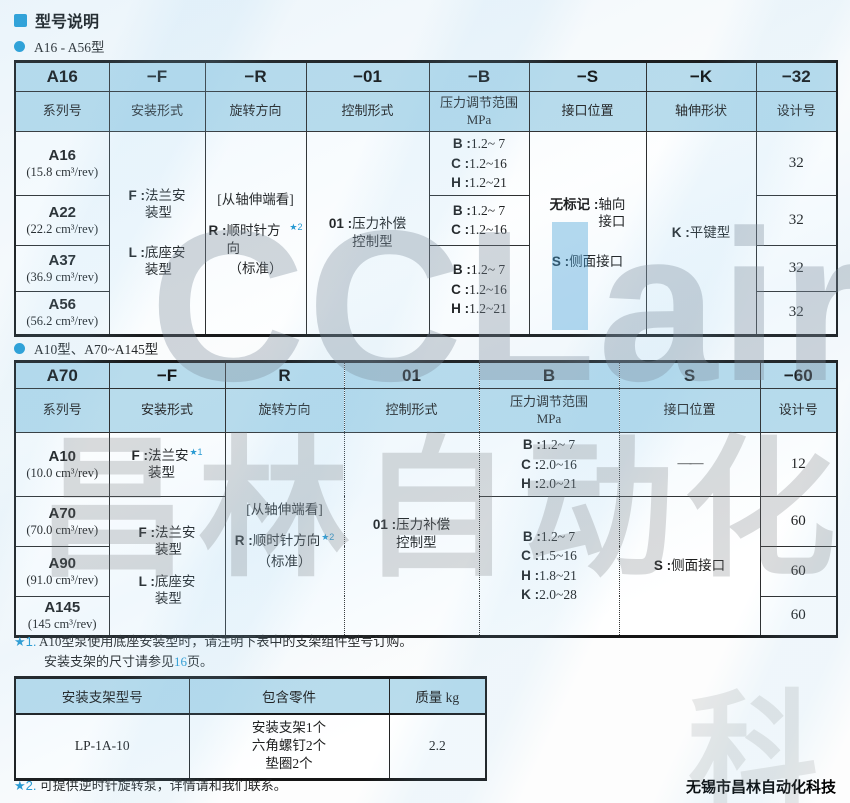 Image resolution: width=850 pixels, height=803 pixels. Describe the element at coordinates (479, 111) in the screenshot. I see `t1-label-pressure: 压力调节范围 MPa` at that location.